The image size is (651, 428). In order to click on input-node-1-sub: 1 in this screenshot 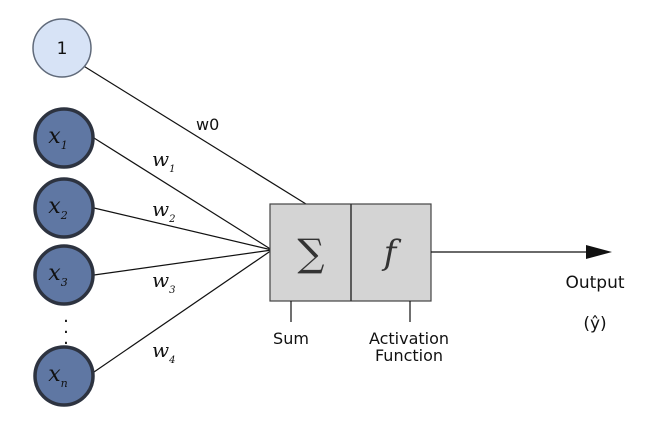, I will do `click(64, 145)`.